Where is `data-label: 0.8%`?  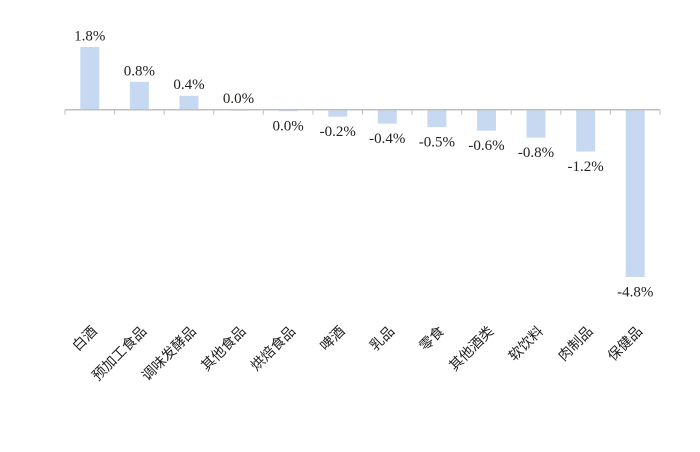
data-label: 0.8% is located at coordinates (139, 71).